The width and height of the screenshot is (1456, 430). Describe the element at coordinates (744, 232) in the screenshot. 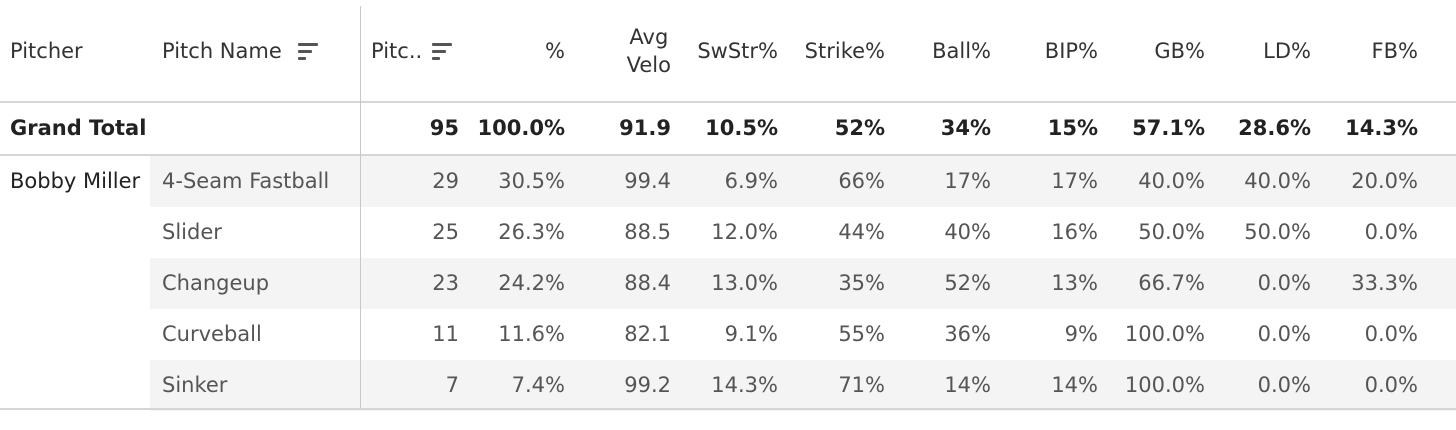

I see `swstr: 12.0%` at that location.